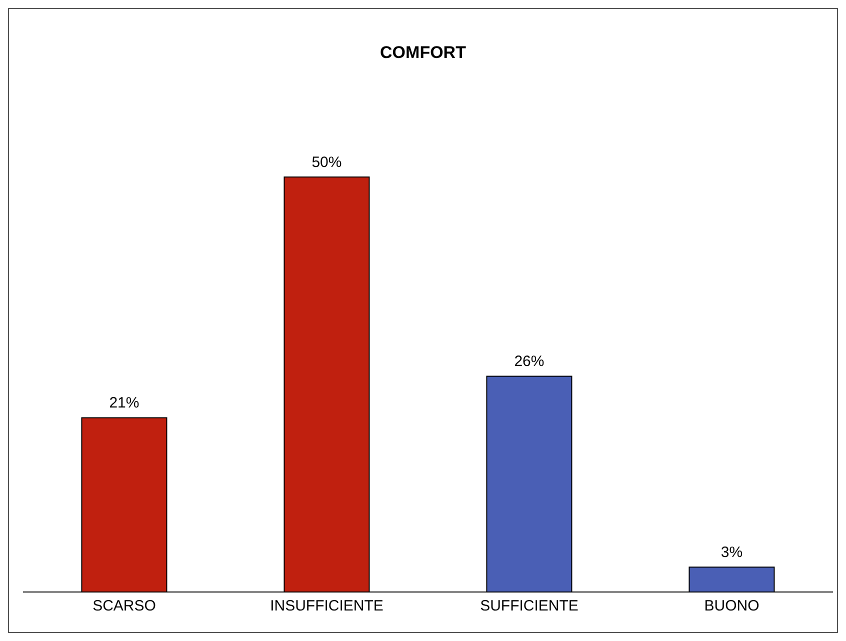 The height and width of the screenshot is (641, 846). What do you see at coordinates (327, 162) in the screenshot?
I see `data-label: 50%` at bounding box center [327, 162].